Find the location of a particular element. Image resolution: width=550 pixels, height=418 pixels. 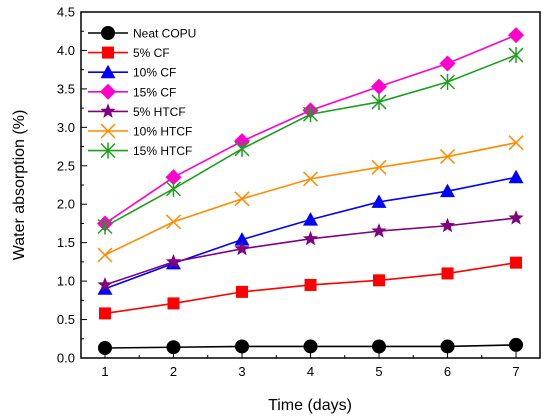

legend-item: 15% CF is located at coordinates (132, 91).